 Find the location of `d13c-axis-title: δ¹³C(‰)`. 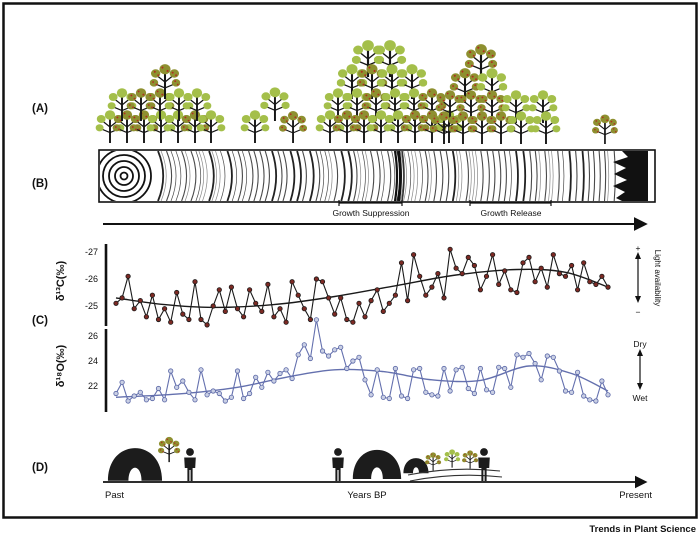

d13c-axis-title: δ¹³C(‰) is located at coordinates (61, 281).